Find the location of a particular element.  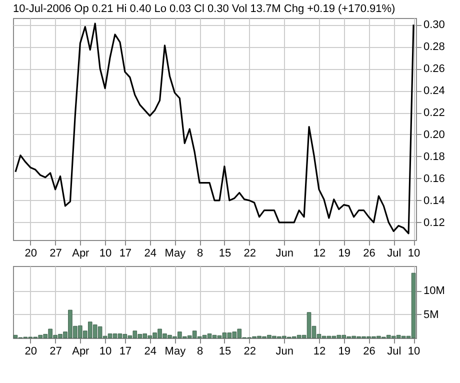

y-tick-label: 0.24 is located at coordinates (434, 91).